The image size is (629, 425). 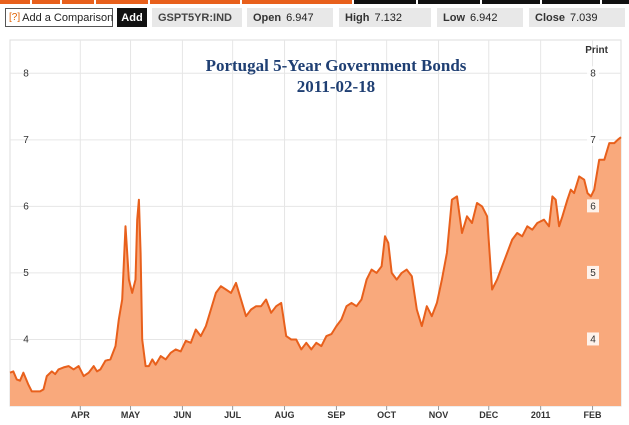 I want to click on y-tick-label-left: 4, so click(x=26, y=339).